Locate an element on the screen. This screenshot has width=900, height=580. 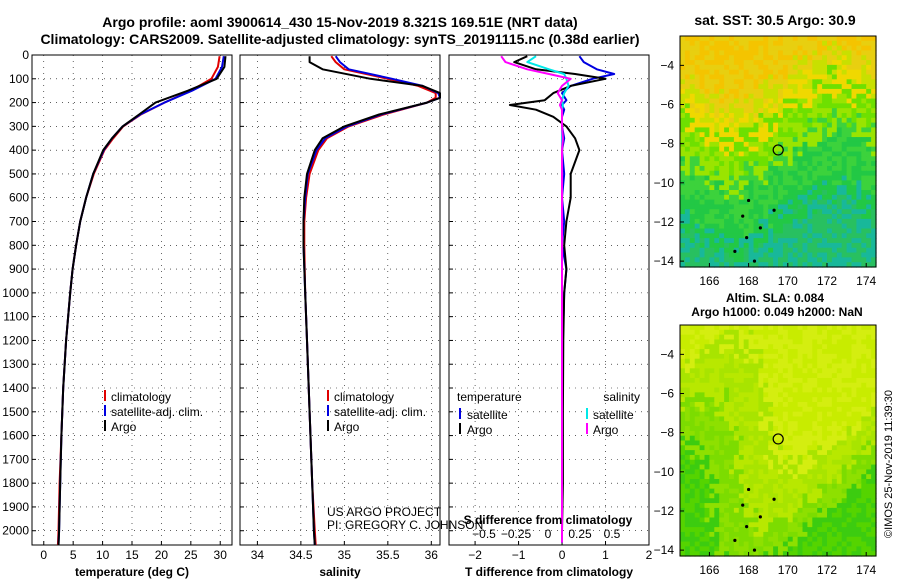
map-y-tick-label: −10 is located at coordinates (664, 183).